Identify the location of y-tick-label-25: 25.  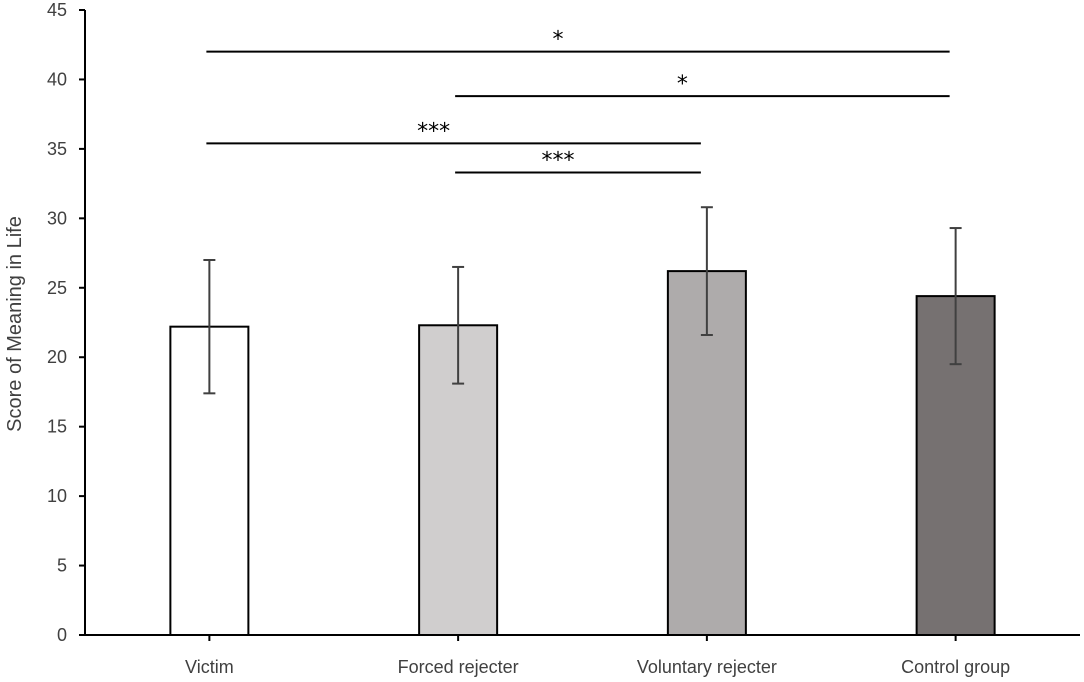
(57, 288).